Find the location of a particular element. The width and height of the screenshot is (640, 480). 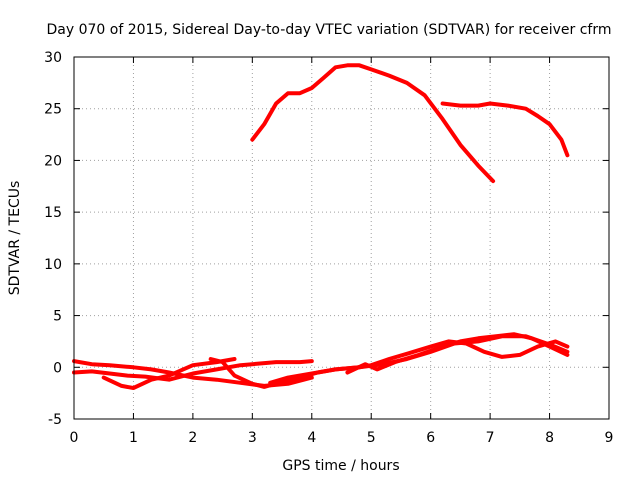

y-tick-label: 20 is located at coordinates (53, 161).